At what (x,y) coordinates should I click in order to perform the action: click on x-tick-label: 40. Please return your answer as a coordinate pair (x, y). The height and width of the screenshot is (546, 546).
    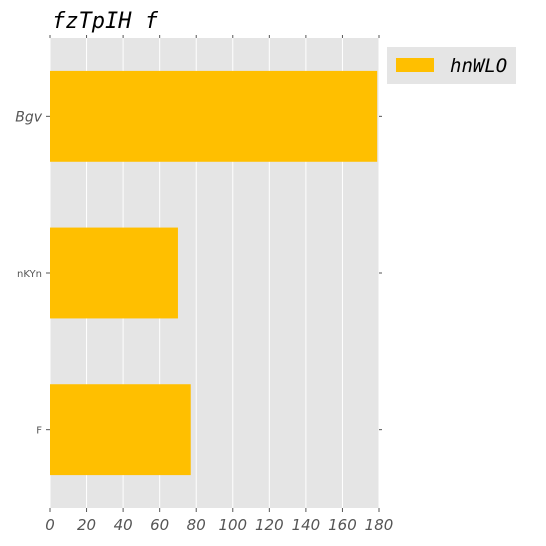
    Looking at the image, I should click on (123, 525).